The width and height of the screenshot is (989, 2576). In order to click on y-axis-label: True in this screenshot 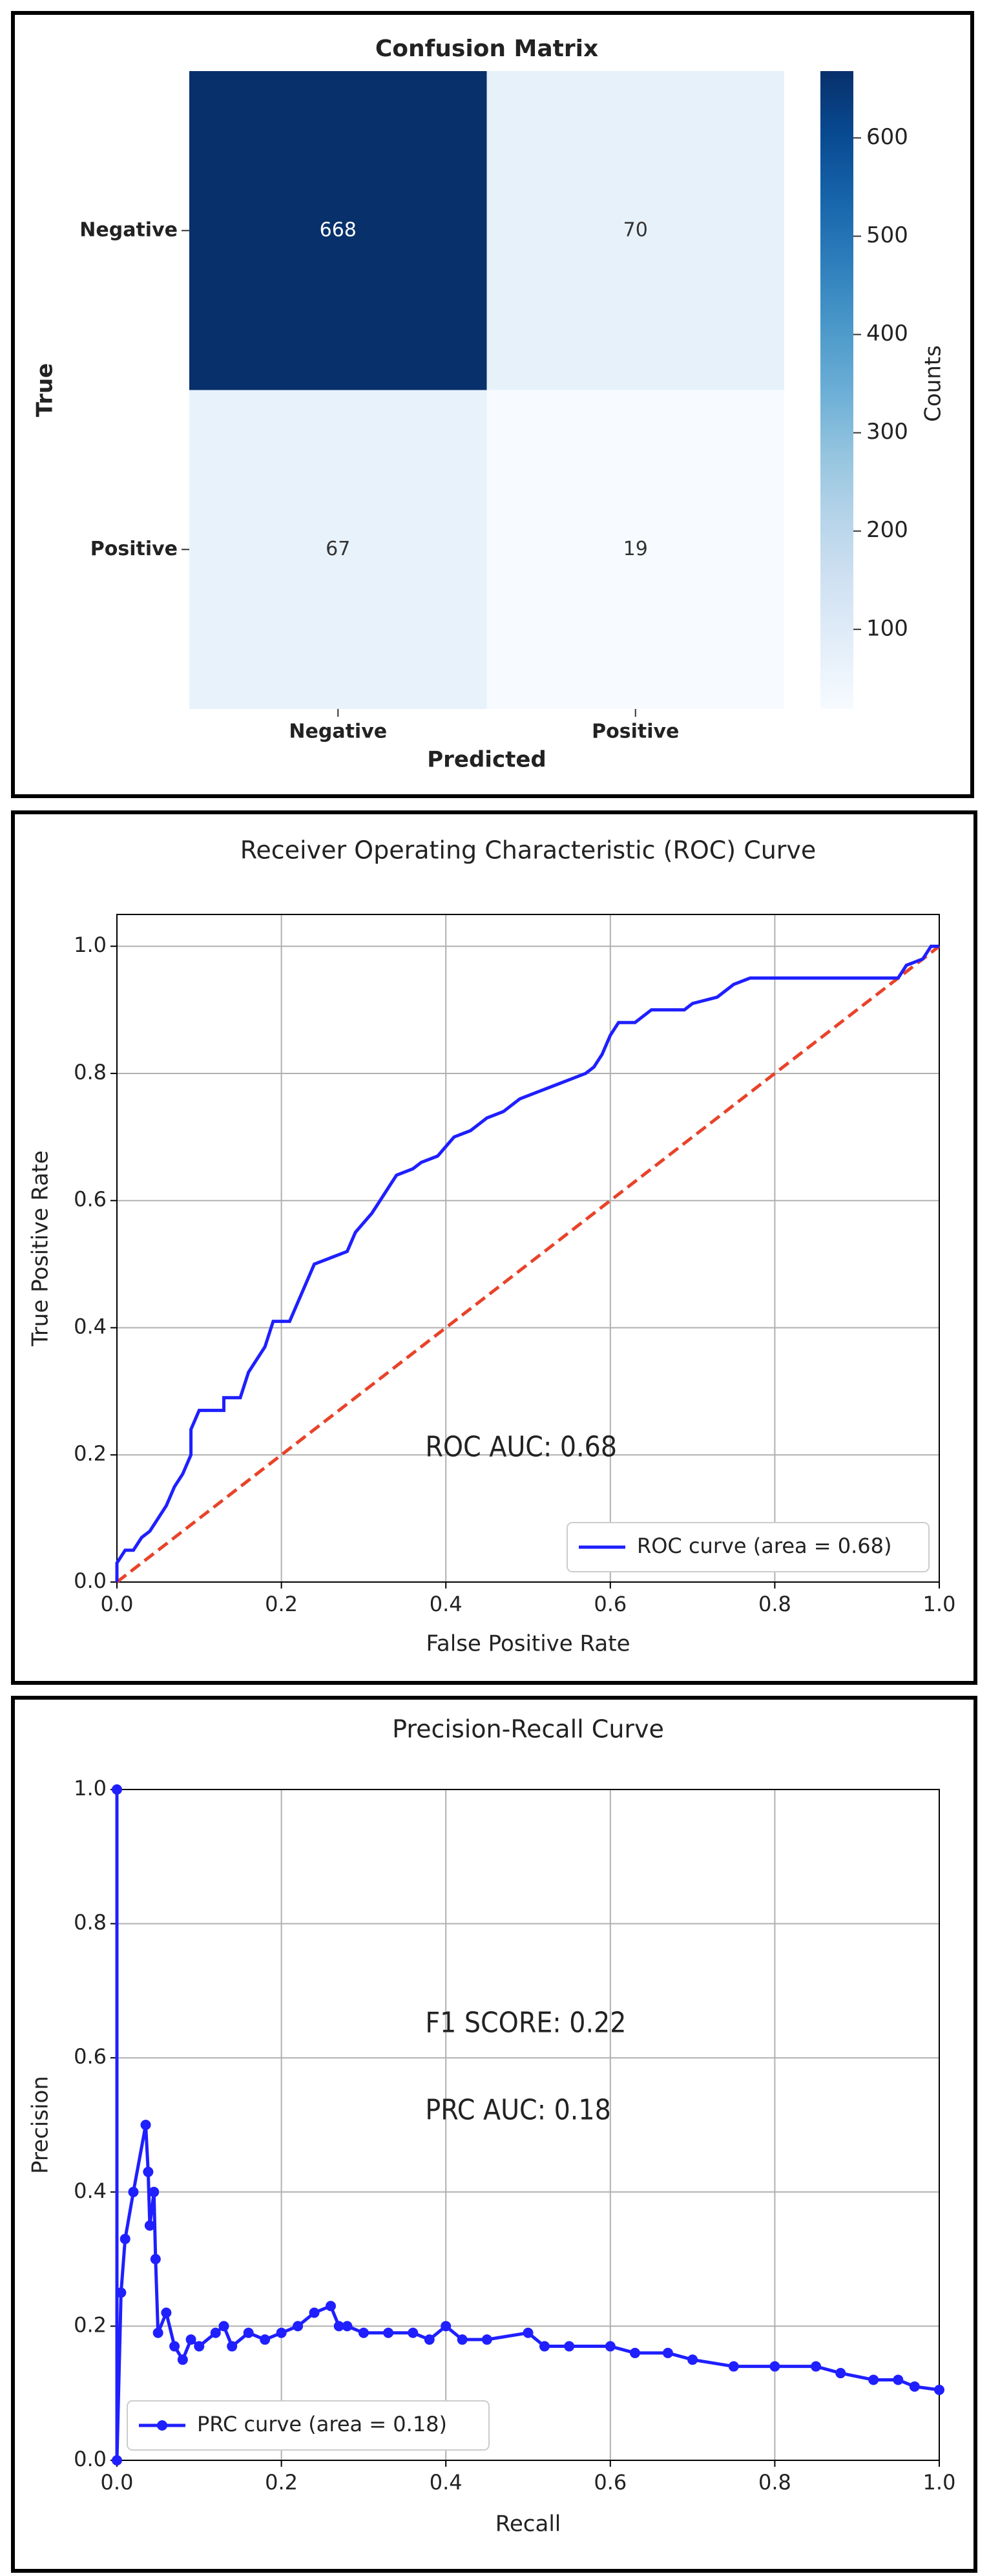, I will do `click(45, 390)`.